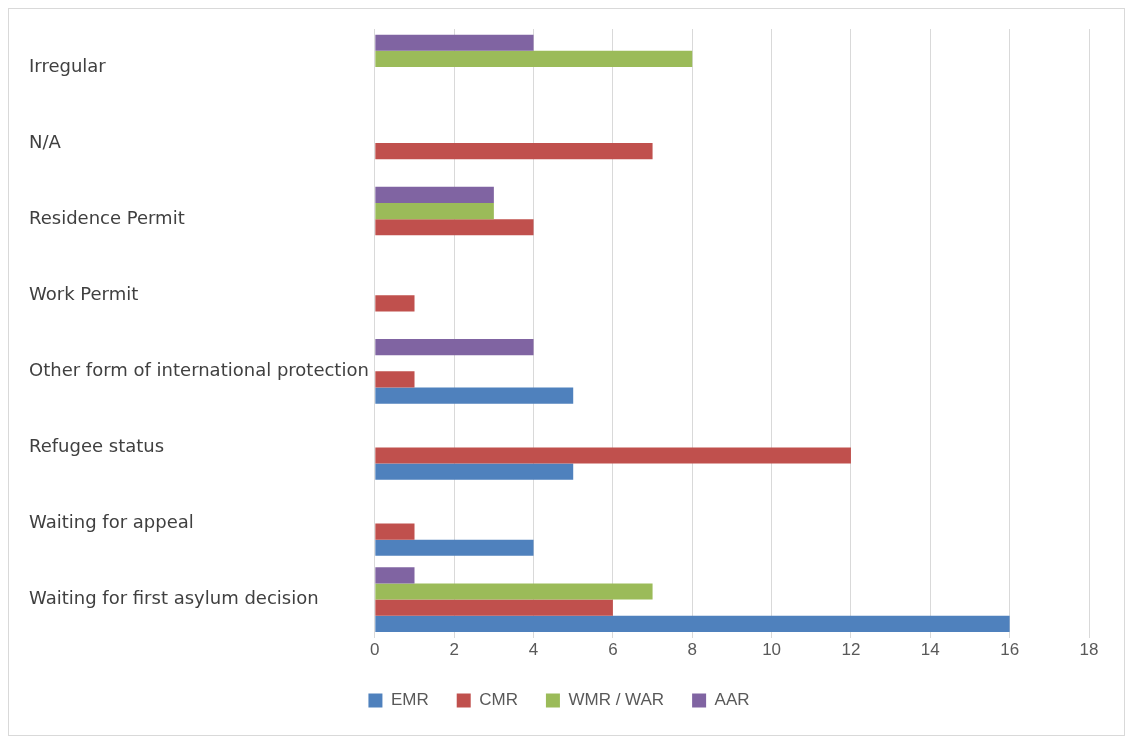  What do you see at coordinates (107, 217) in the screenshot?
I see `y-tick-label: Residence Permit` at bounding box center [107, 217].